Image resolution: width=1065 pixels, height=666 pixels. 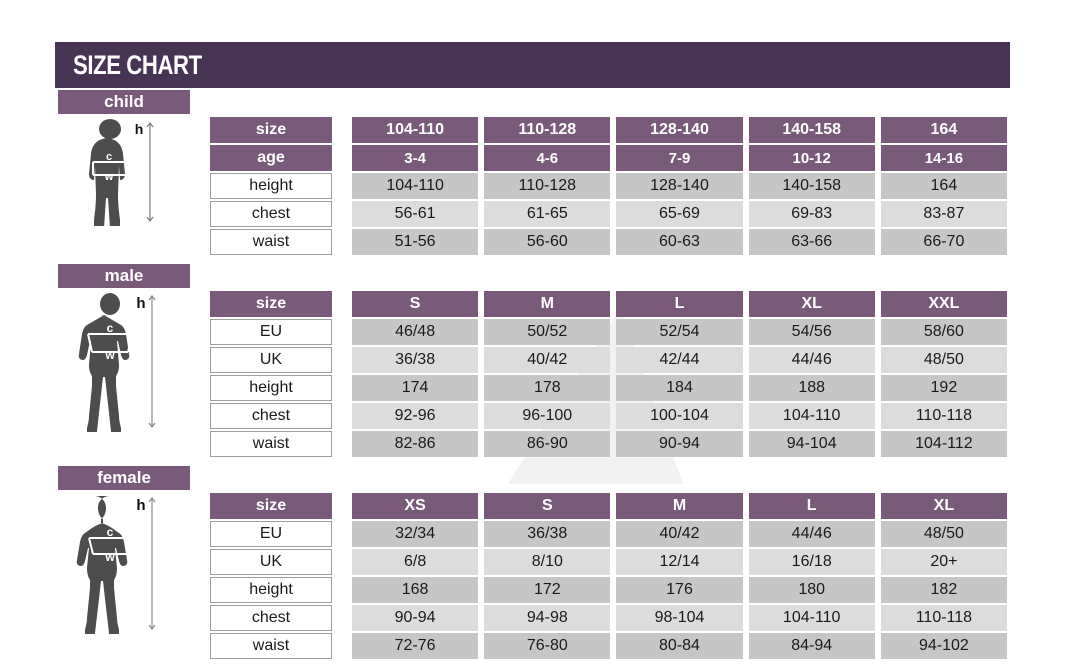 I want to click on table-cell: 69-83, so click(x=811, y=214).